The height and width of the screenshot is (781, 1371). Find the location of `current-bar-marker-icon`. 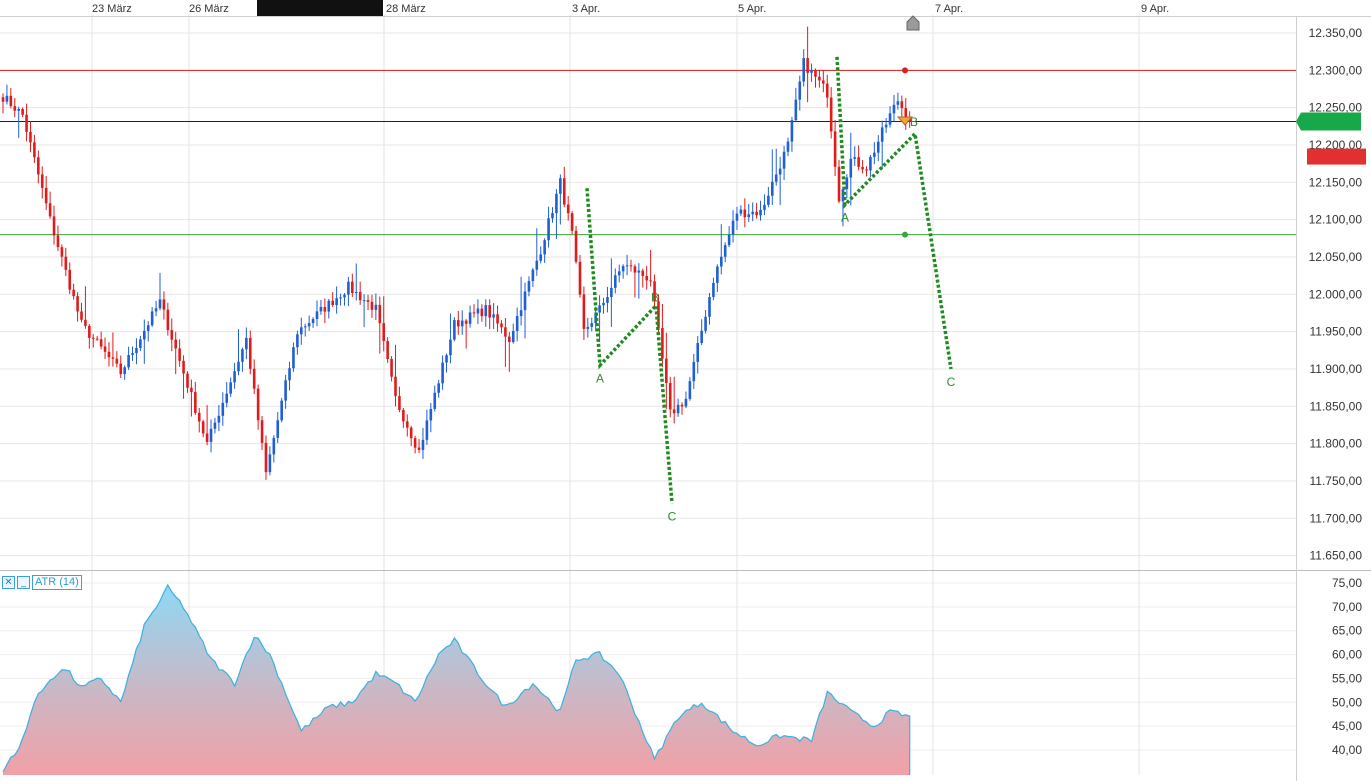

current-bar-marker-icon is located at coordinates (905, 121).